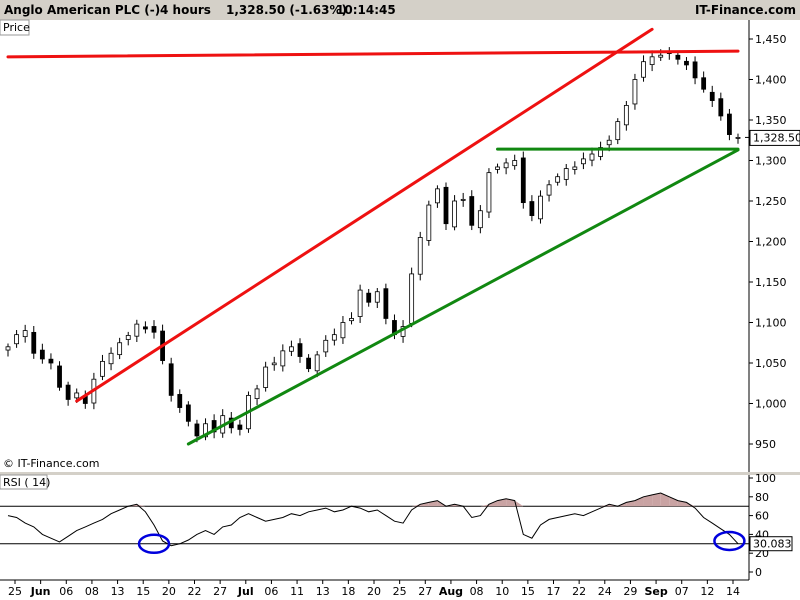 This screenshot has height=600, width=800. I want to click on x-axis-tick-label: 27, so click(220, 591).